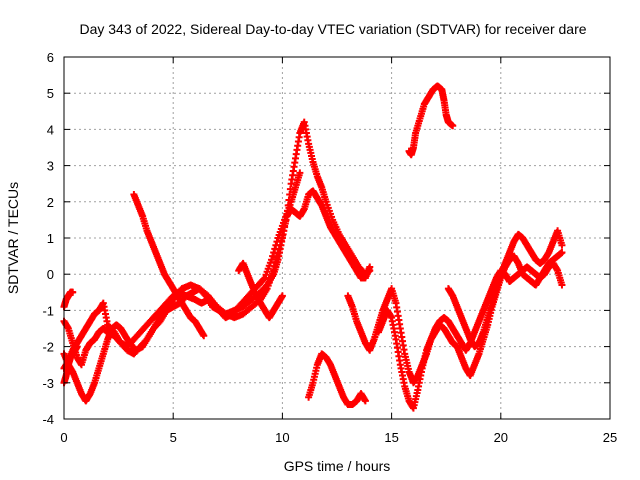 Image resolution: width=640 pixels, height=480 pixels. What do you see at coordinates (48, 383) in the screenshot?
I see `y-tick-label: -3` at bounding box center [48, 383].